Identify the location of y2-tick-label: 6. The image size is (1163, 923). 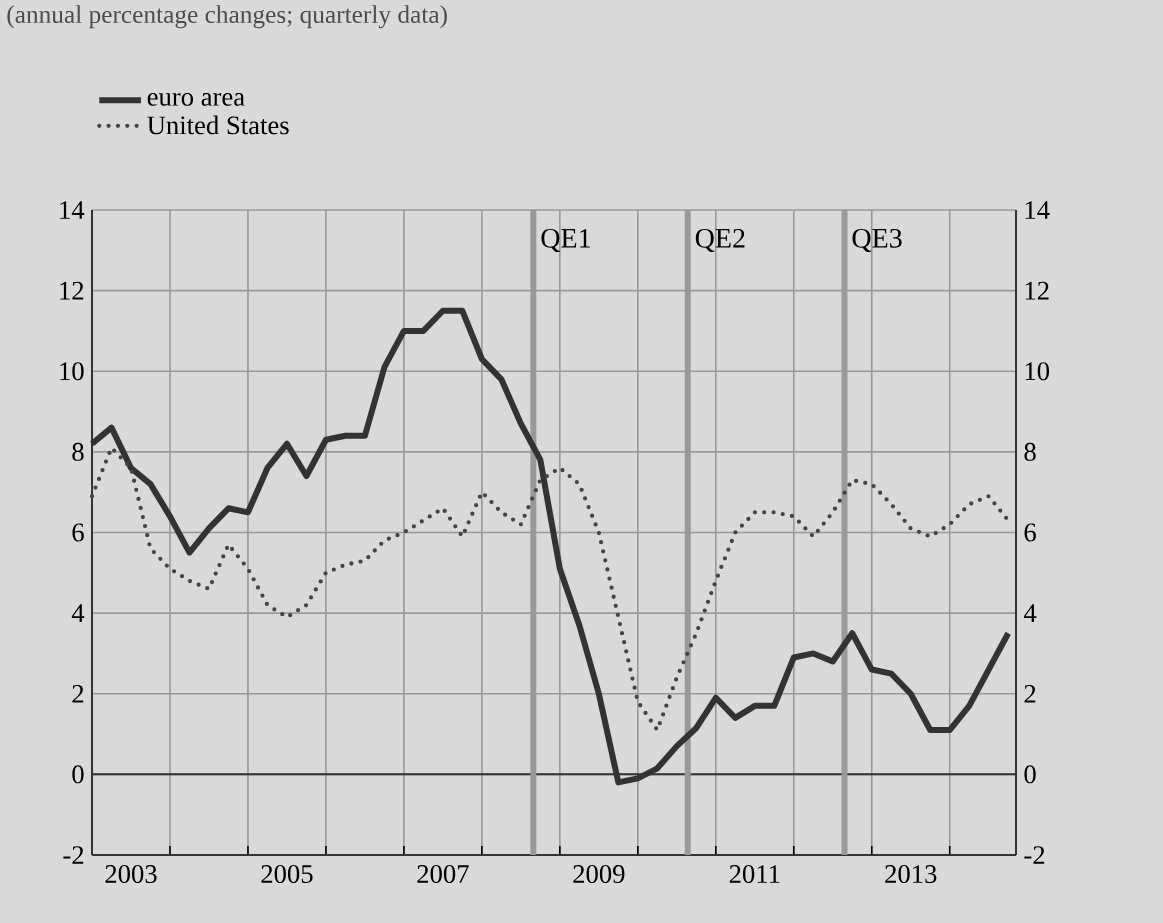
(1030, 532).